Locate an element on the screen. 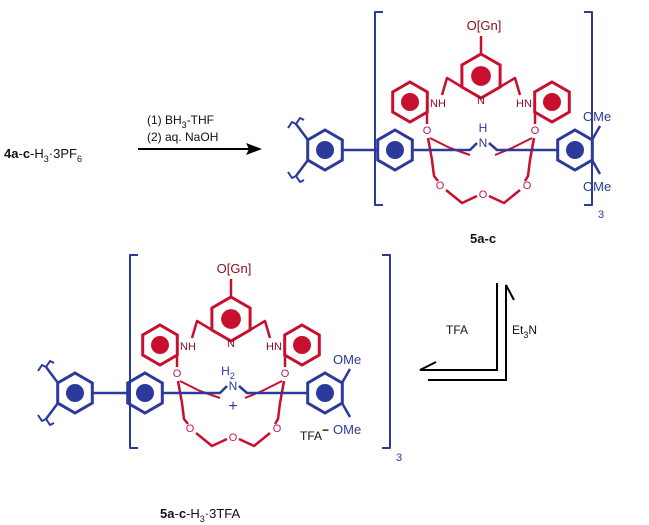 This screenshot has height=525, width=649. reactant: 4a-c-H3·3PF6 is located at coordinates (43, 155).